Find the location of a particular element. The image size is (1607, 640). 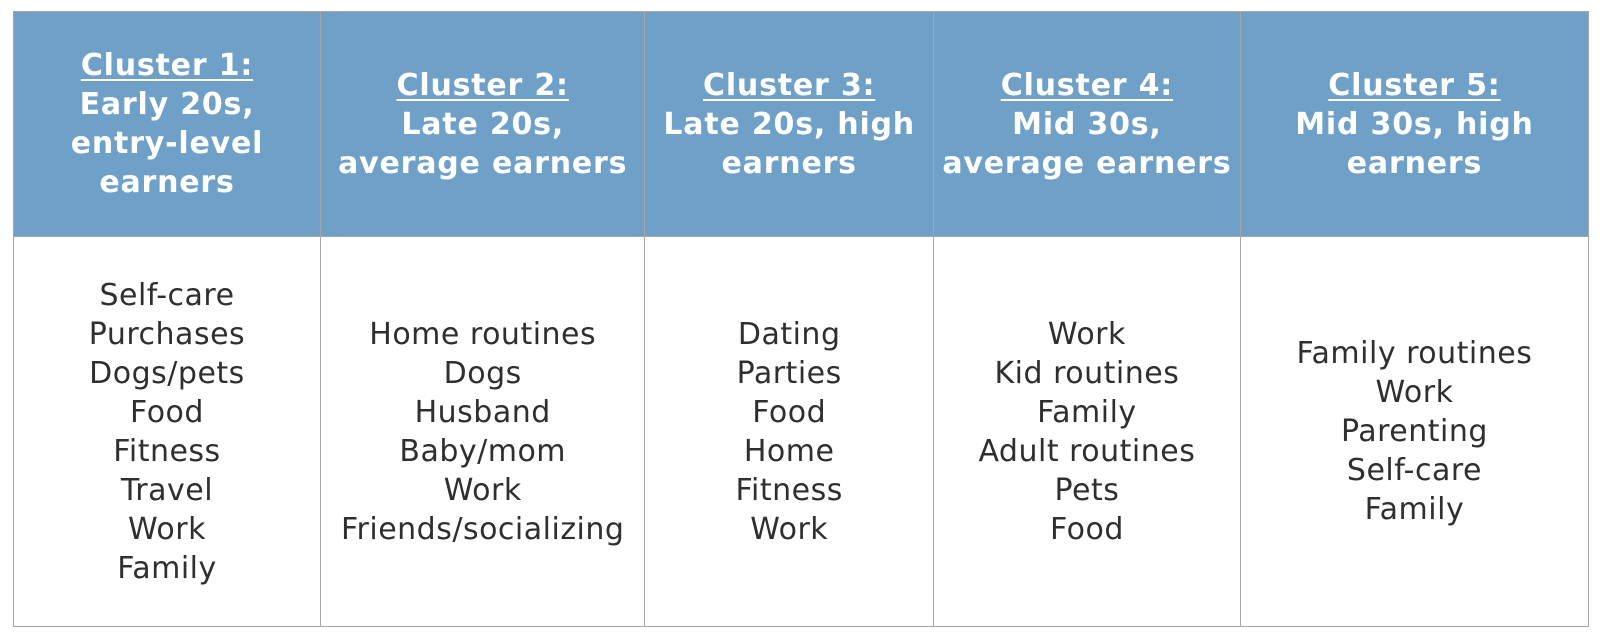

topic-item: Parenting is located at coordinates (1414, 431).